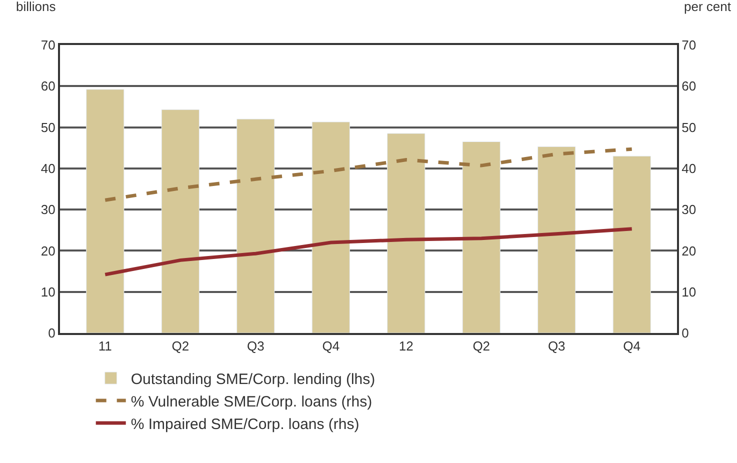 This screenshot has height=463, width=737. What do you see at coordinates (689, 210) in the screenshot?
I see `y2-tick-label: 30` at bounding box center [689, 210].